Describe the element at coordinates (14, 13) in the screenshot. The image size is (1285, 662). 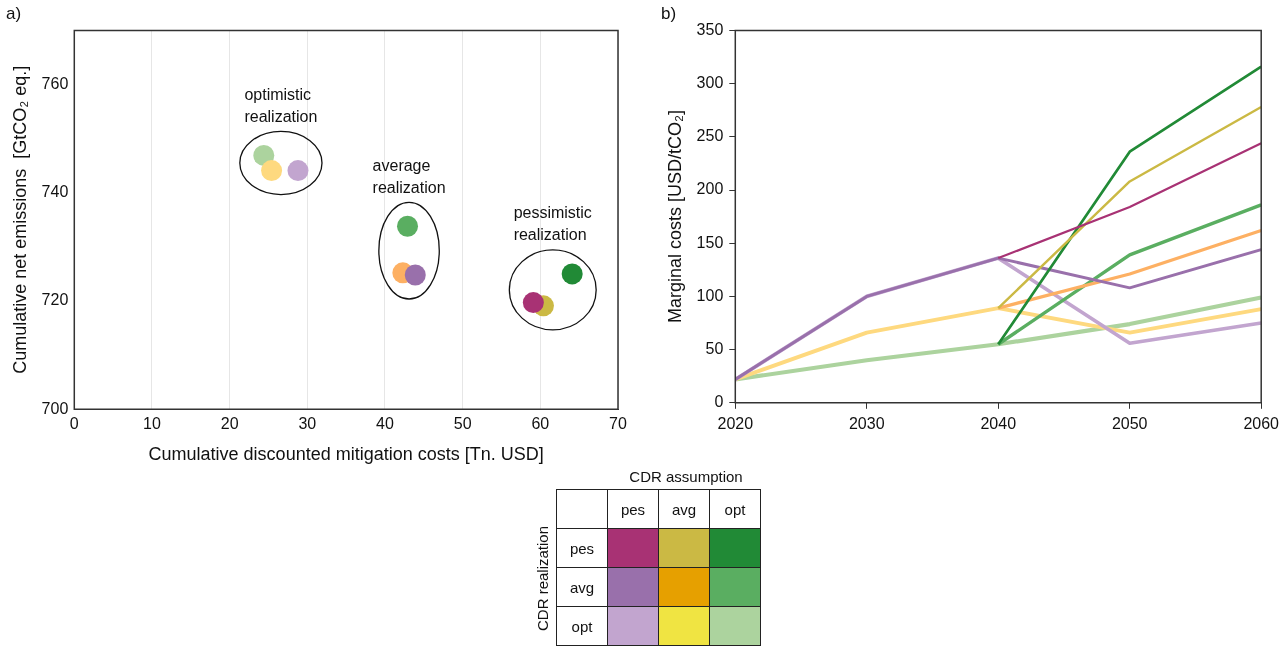
I see `chart-title: a)` at that location.